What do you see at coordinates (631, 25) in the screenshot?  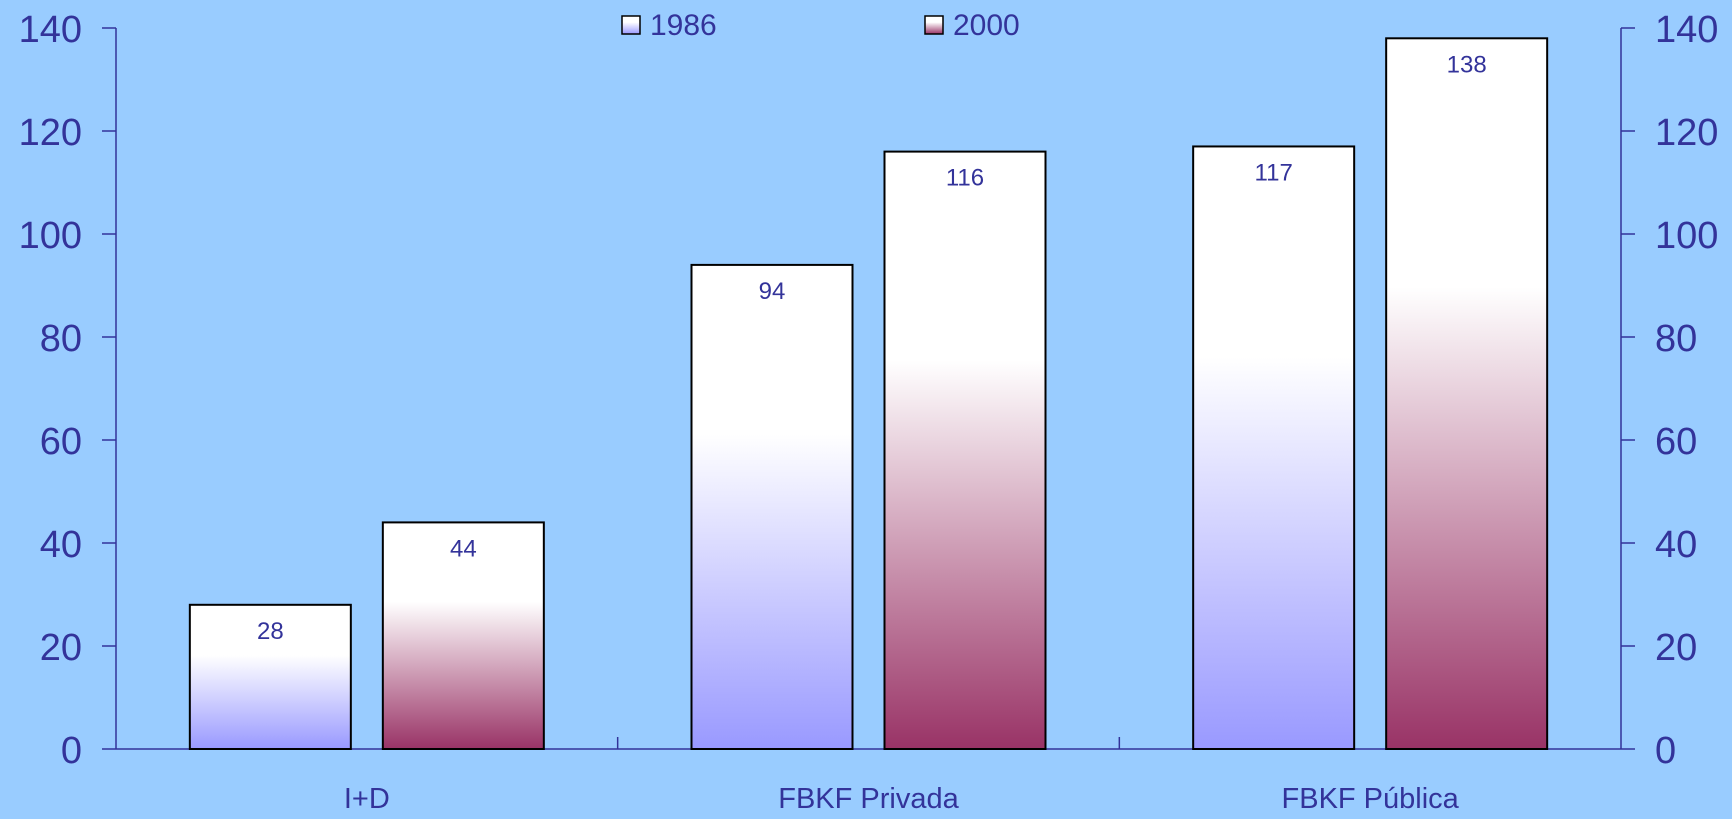 I see `legend-swatch-1986` at bounding box center [631, 25].